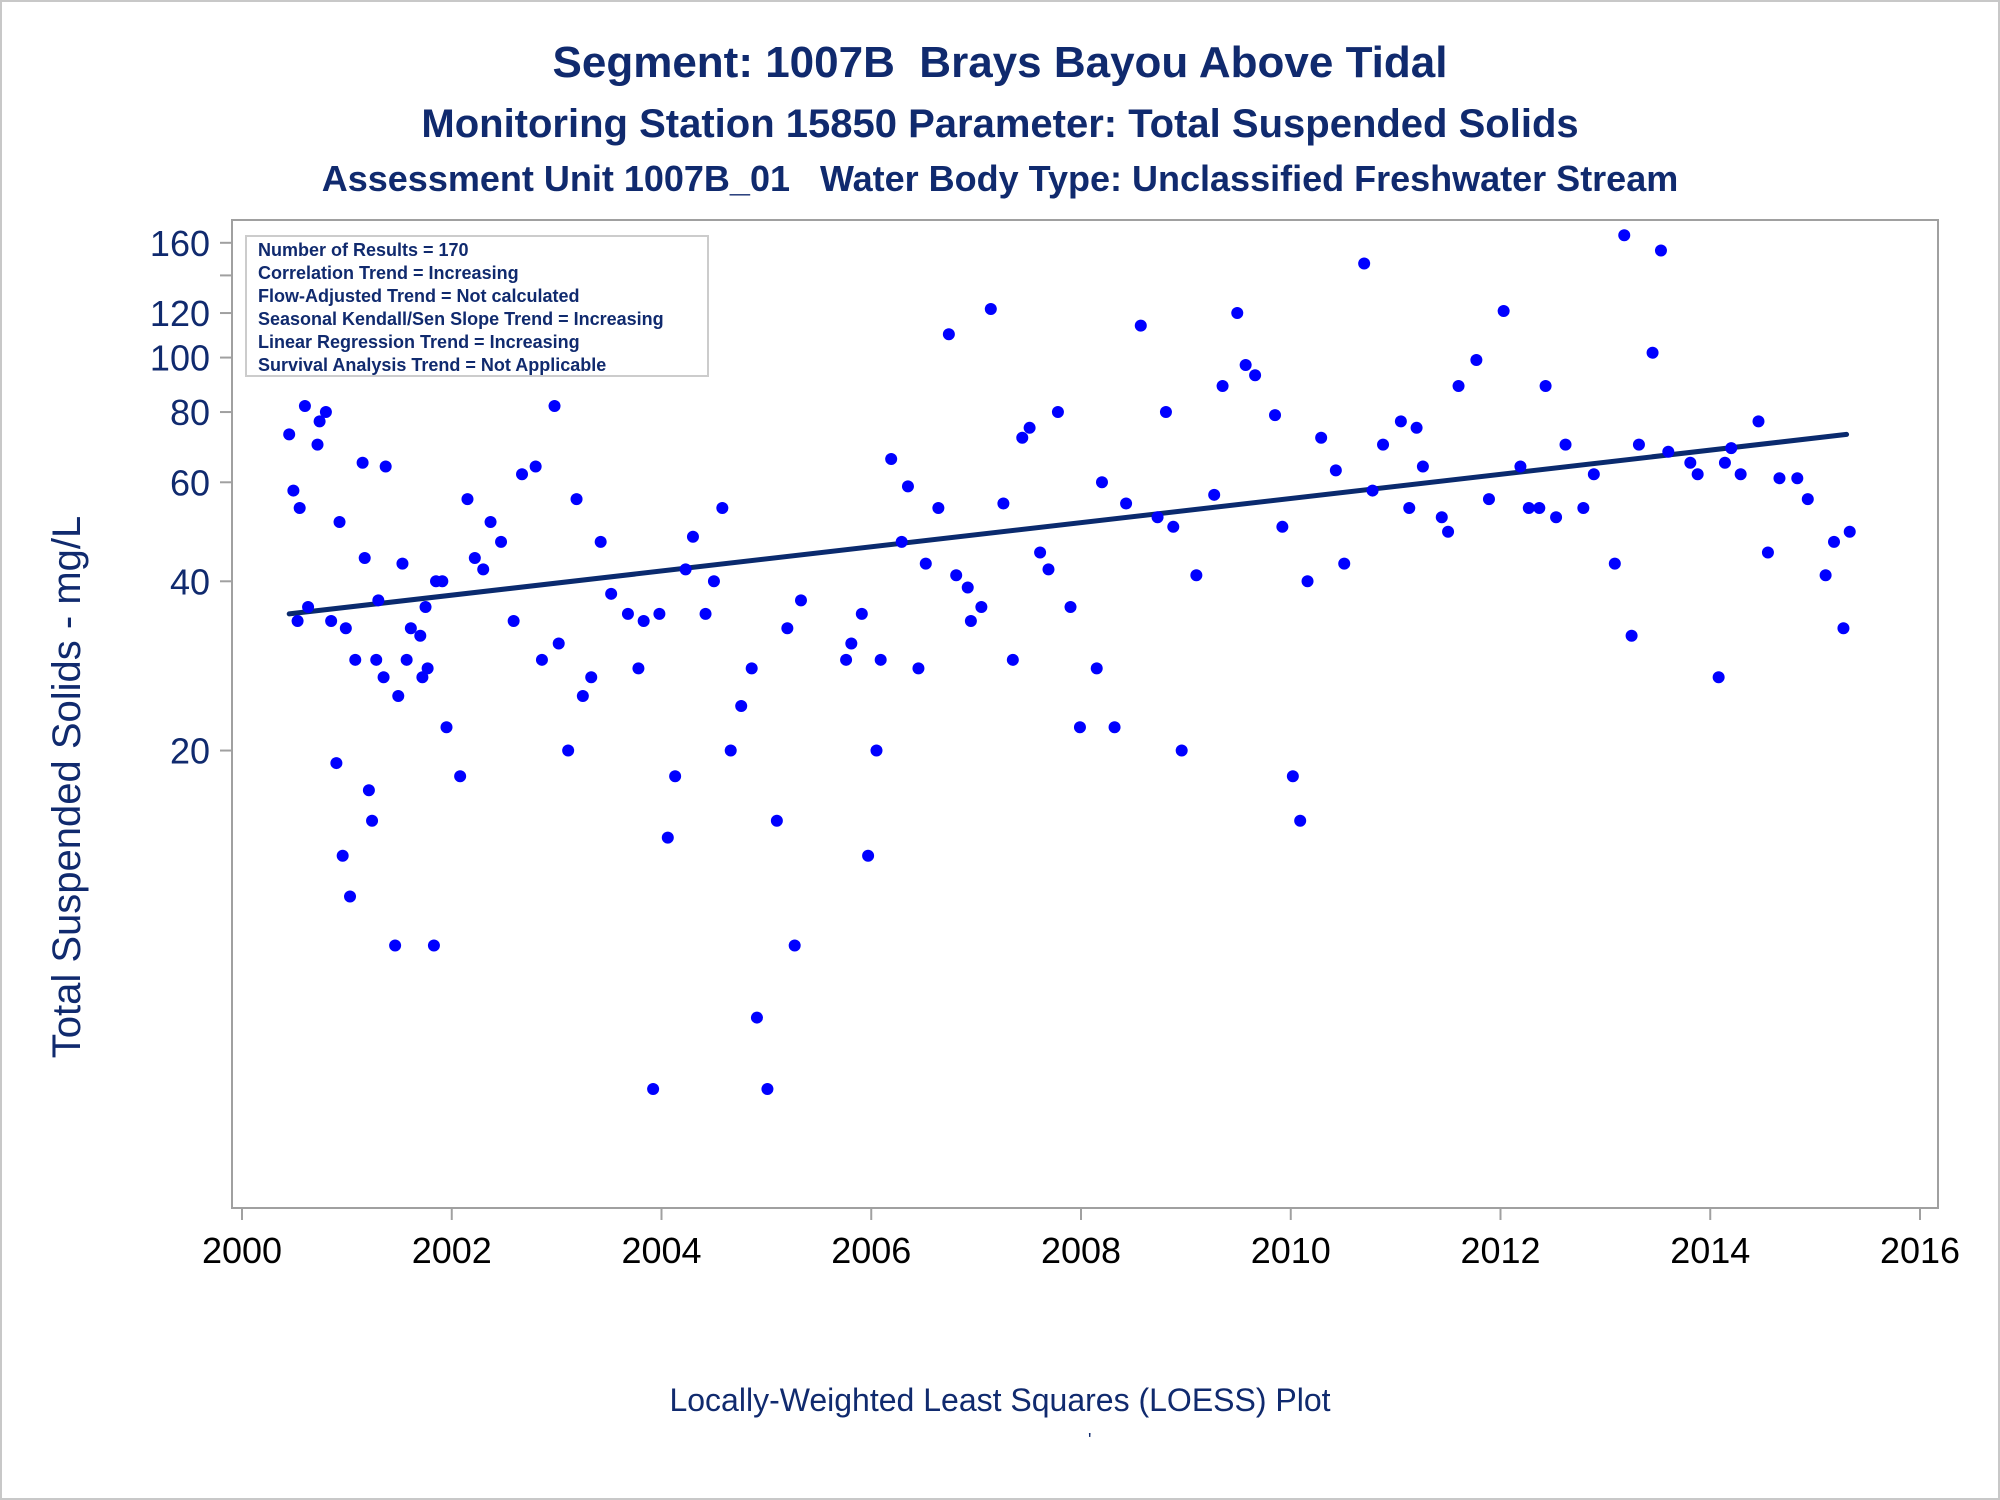 The width and height of the screenshot is (2000, 1500). What do you see at coordinates (661, 1250) in the screenshot?
I see `x-tick-label: 2004` at bounding box center [661, 1250].